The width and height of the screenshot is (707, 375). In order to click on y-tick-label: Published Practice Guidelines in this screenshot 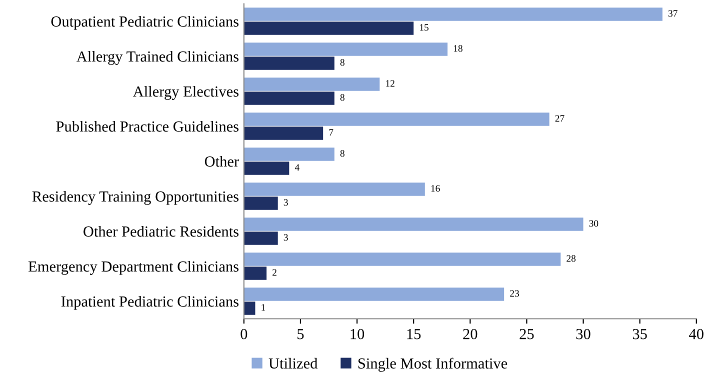, I will do `click(147, 126)`.